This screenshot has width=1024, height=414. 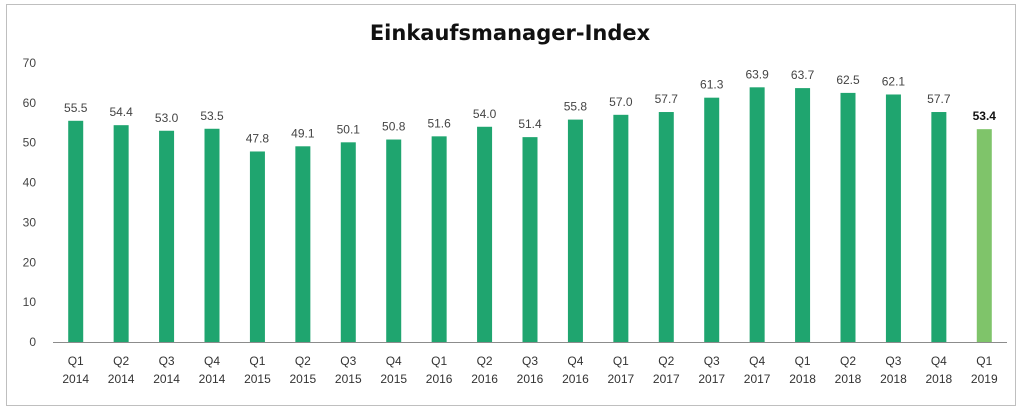 What do you see at coordinates (757, 74) in the screenshot?
I see `data-label: 63.9` at bounding box center [757, 74].